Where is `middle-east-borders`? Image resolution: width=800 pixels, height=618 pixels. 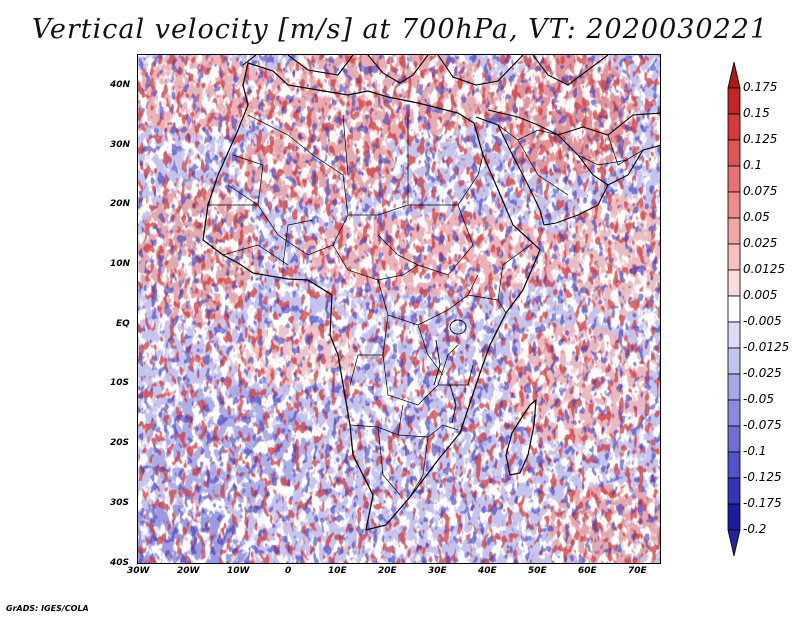
middle-east-borders is located at coordinates (570, 160).